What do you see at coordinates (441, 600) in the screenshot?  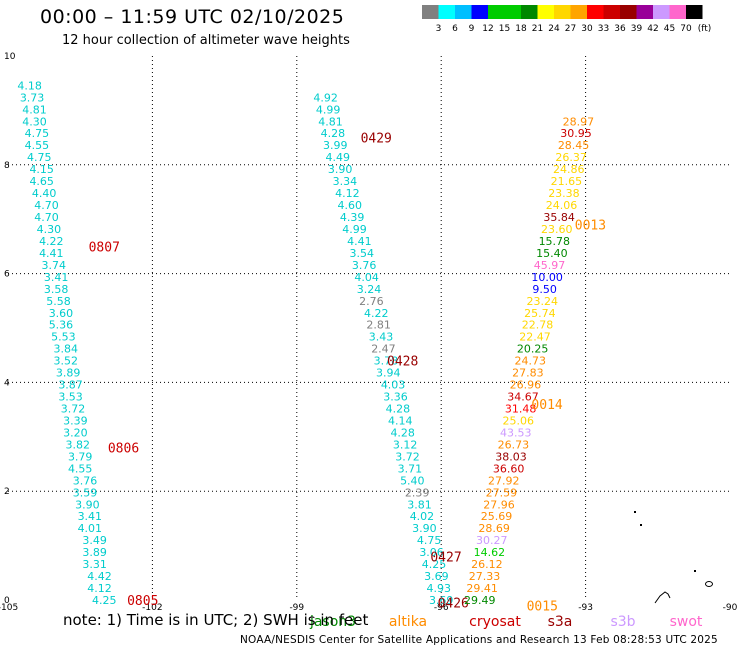 I see `wave-height-point: 3.69` at bounding box center [441, 600].